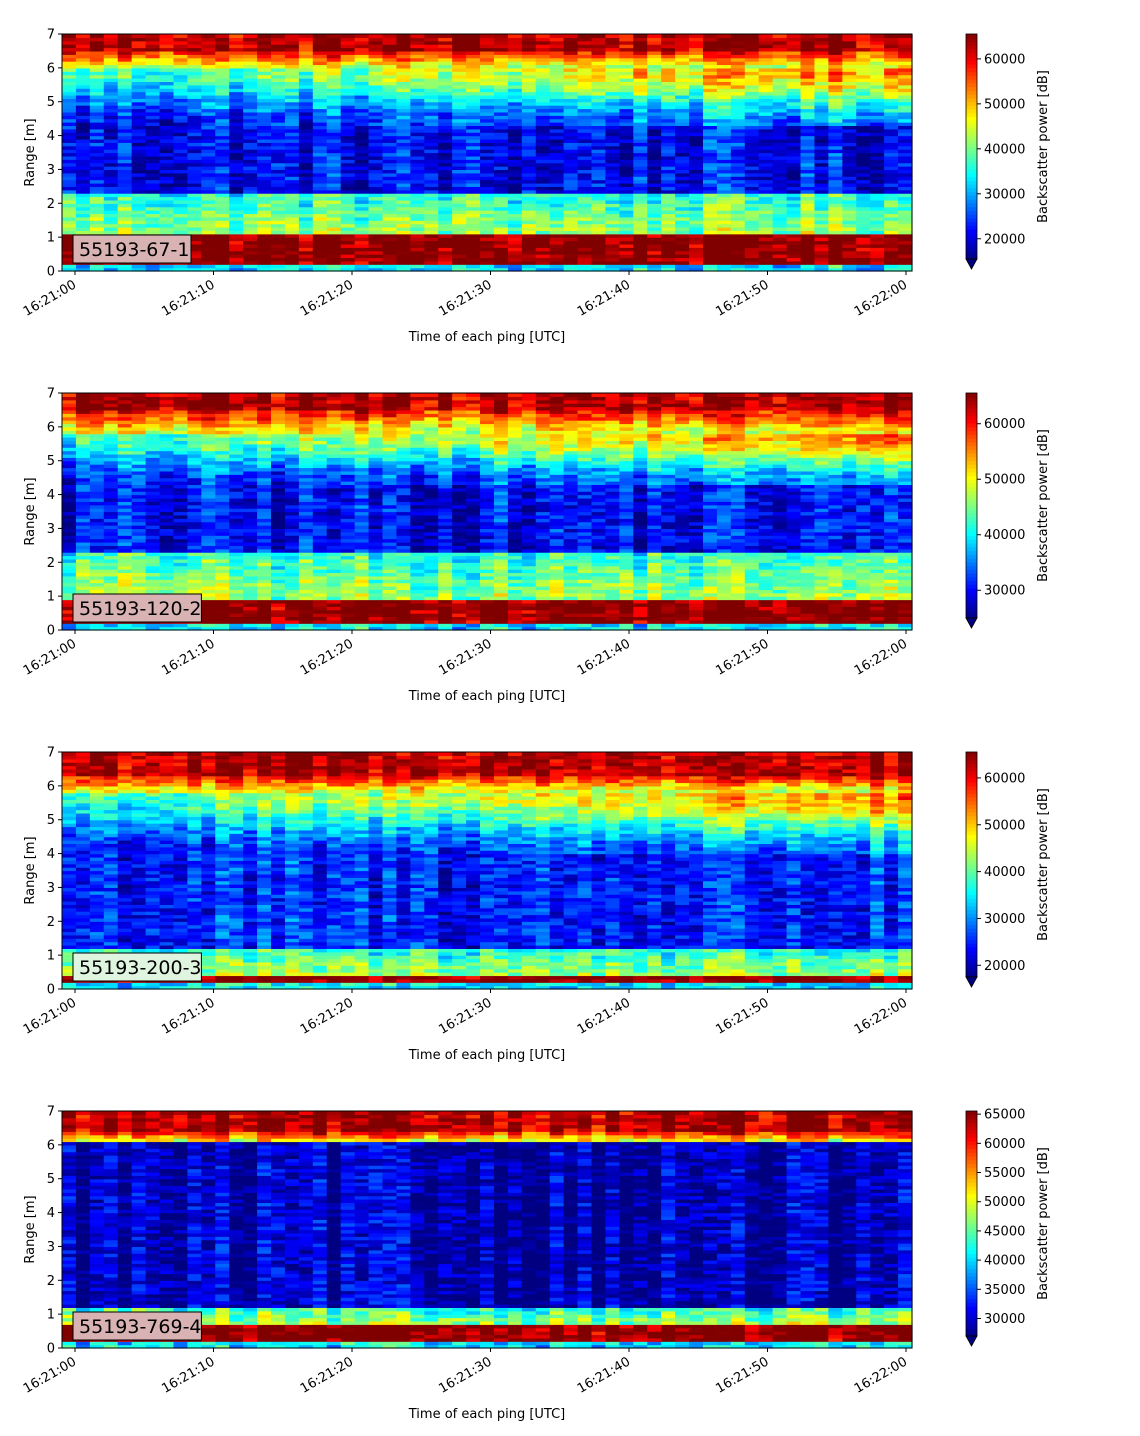  What do you see at coordinates (742, 298) in the screenshot?
I see `x-tick-label: 16:21:50` at bounding box center [742, 298].